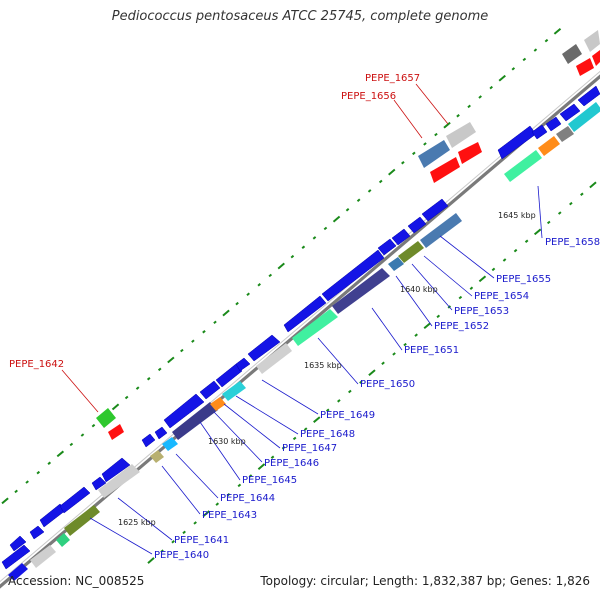 This screenshot has width=600, height=600. What do you see at coordinates (327, 434) in the screenshot?
I see `gene-label-pepe-1648: PEPE_1648` at bounding box center [327, 434].